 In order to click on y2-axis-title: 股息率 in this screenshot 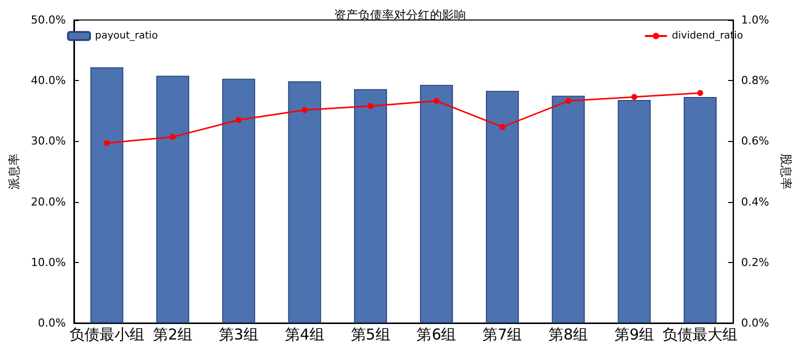, I will do `click(786, 172)`.